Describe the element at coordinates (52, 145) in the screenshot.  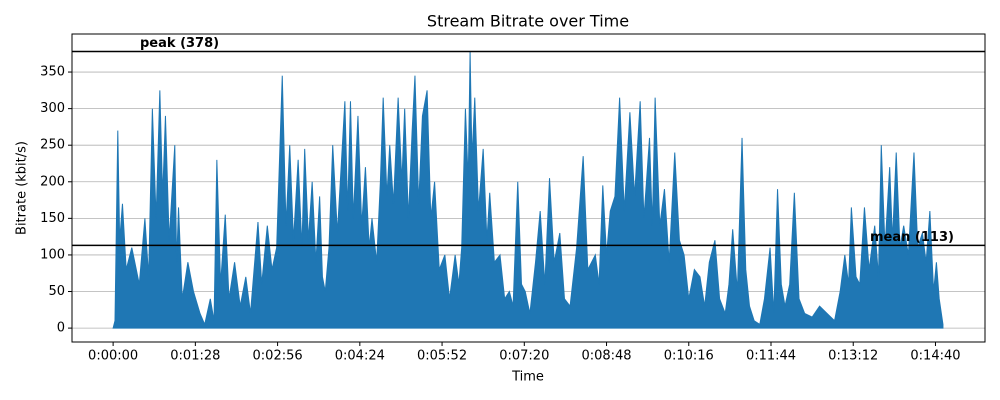
I see `y-tick-label: 250` at that location.